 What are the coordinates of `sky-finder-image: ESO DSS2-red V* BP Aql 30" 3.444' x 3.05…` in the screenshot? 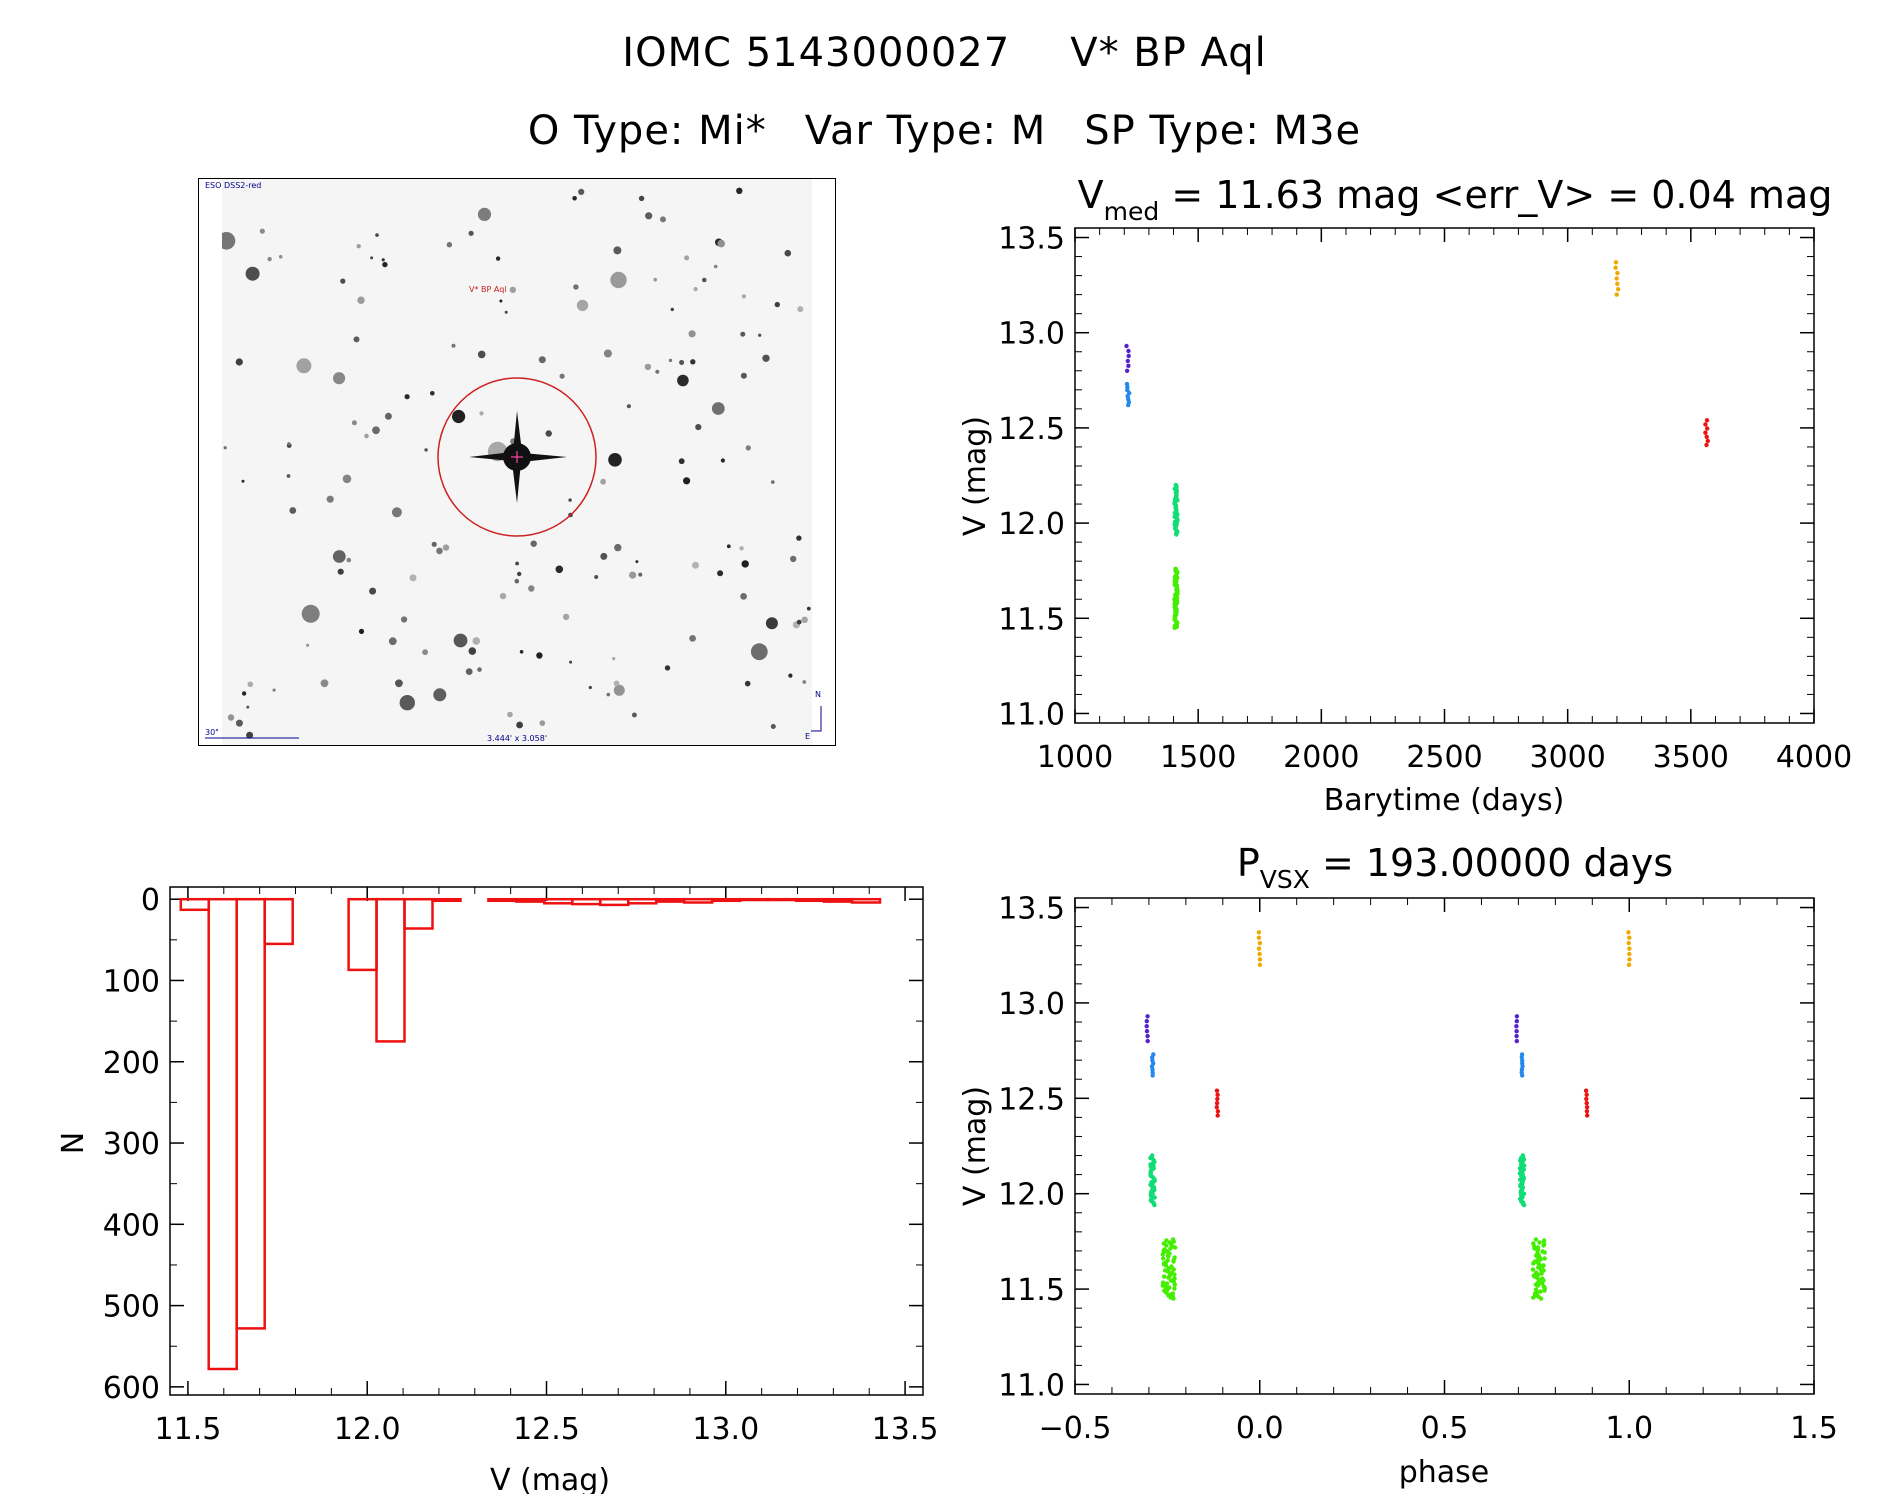 It's located at (517, 462).